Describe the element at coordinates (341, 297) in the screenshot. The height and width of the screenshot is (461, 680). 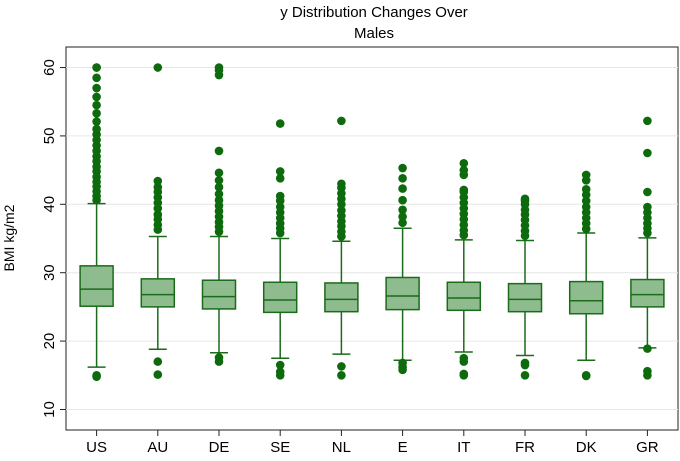
I see `box-iqr-nl` at that location.